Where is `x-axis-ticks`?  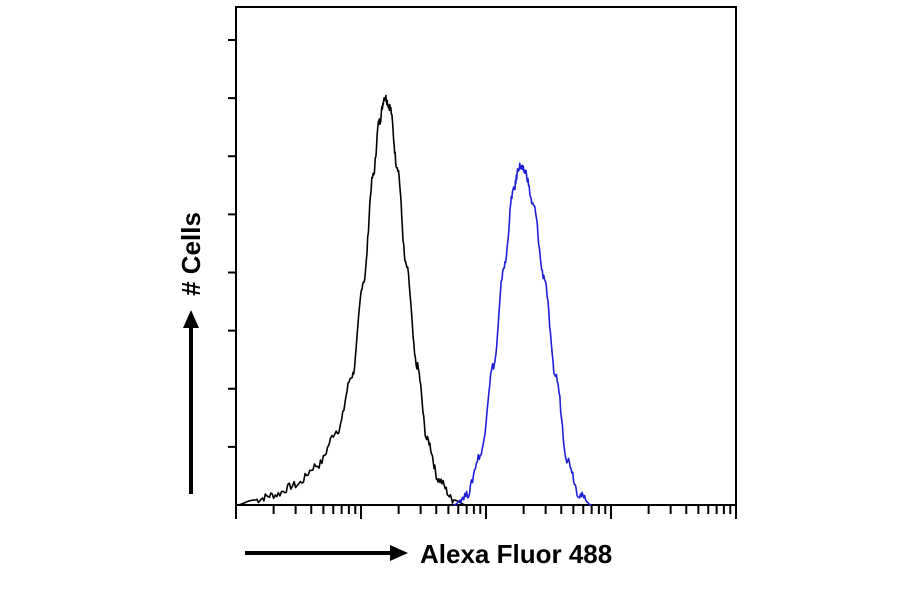 x-axis-ticks is located at coordinates (486, 512).